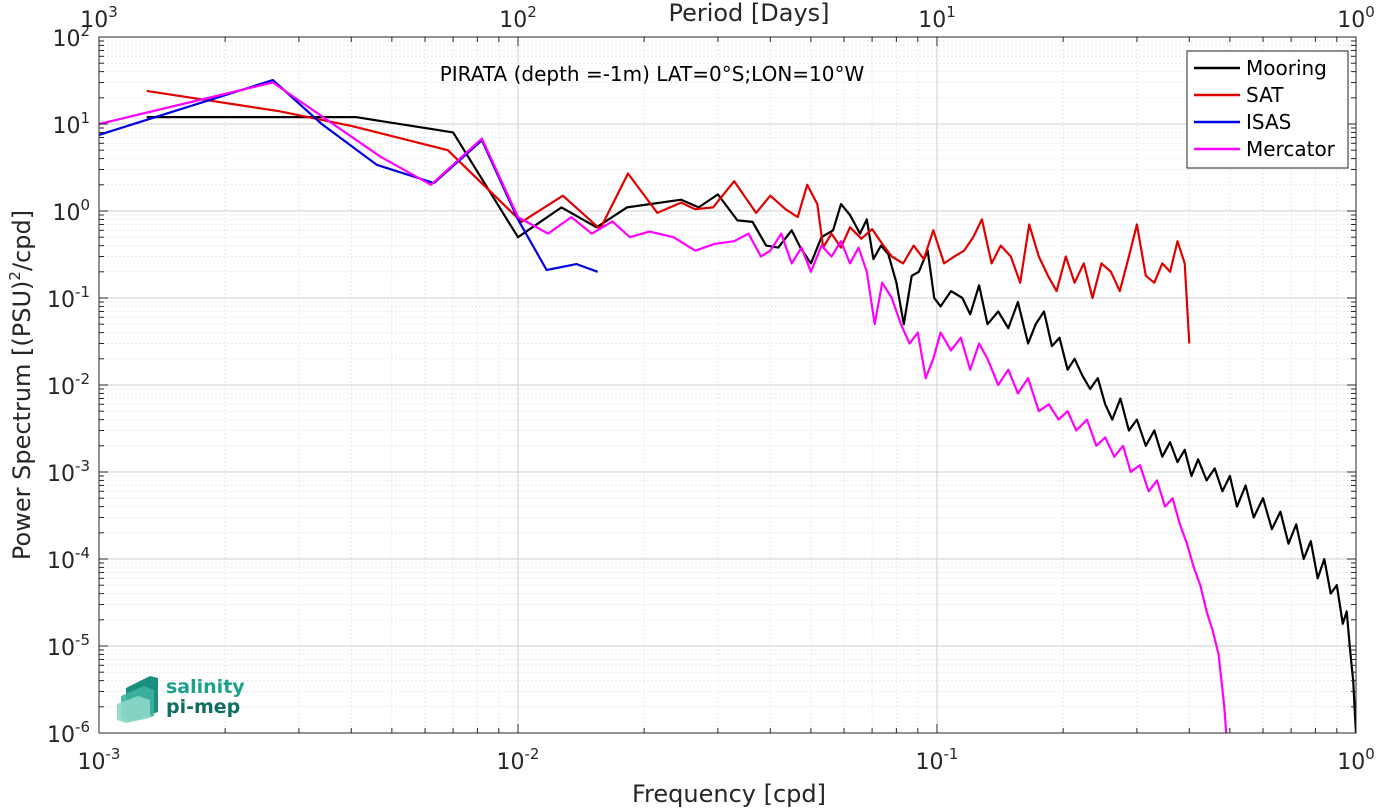 Image resolution: width=1383 pixels, height=809 pixels. What do you see at coordinates (99, 18) in the screenshot?
I see `top-tick-label: 10³` at bounding box center [99, 18].